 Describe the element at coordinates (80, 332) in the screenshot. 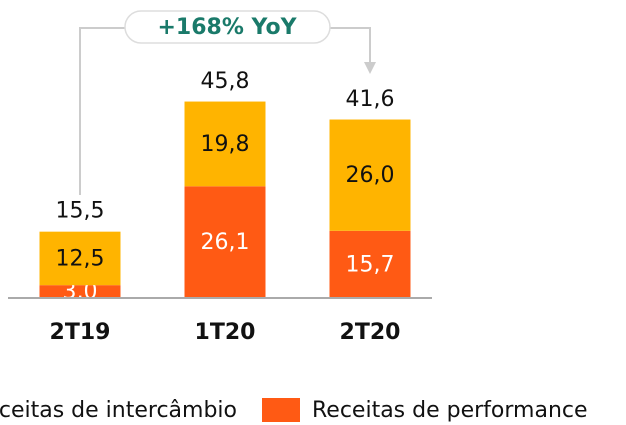

I see `x-tick-label: 2T19` at that location.